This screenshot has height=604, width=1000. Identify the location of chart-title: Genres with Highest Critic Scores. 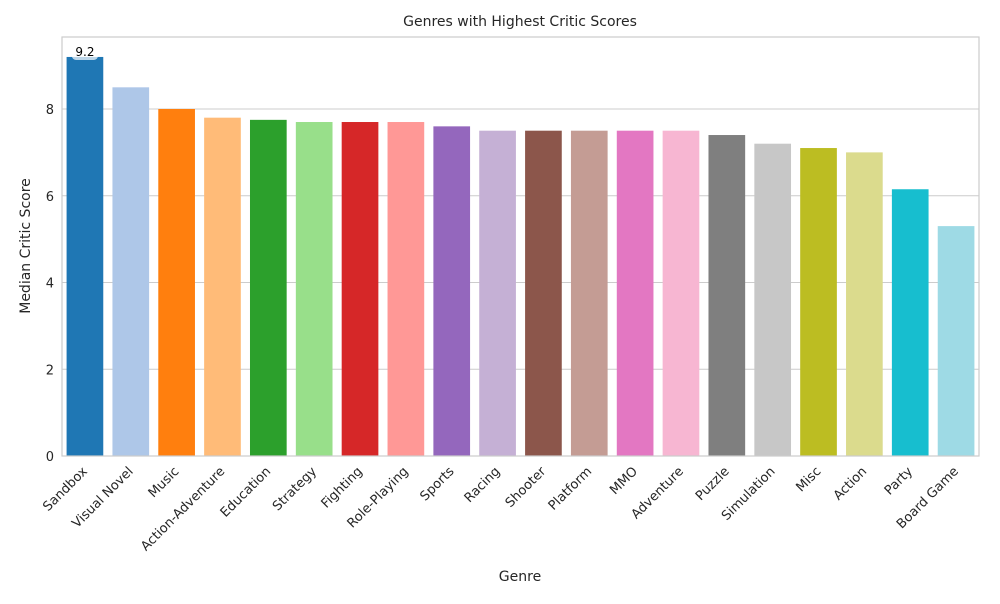
(520, 22).